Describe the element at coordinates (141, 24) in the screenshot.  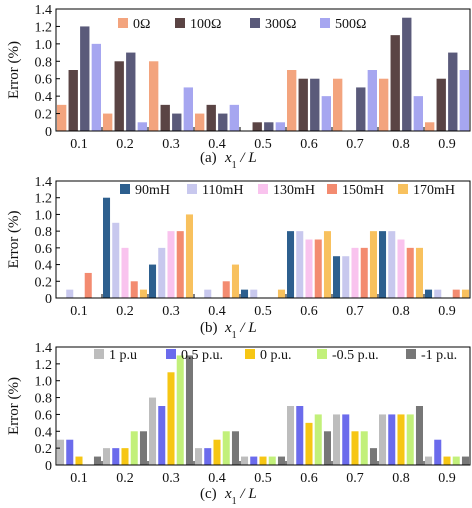
I see `legend-label: 0Ω` at that location.